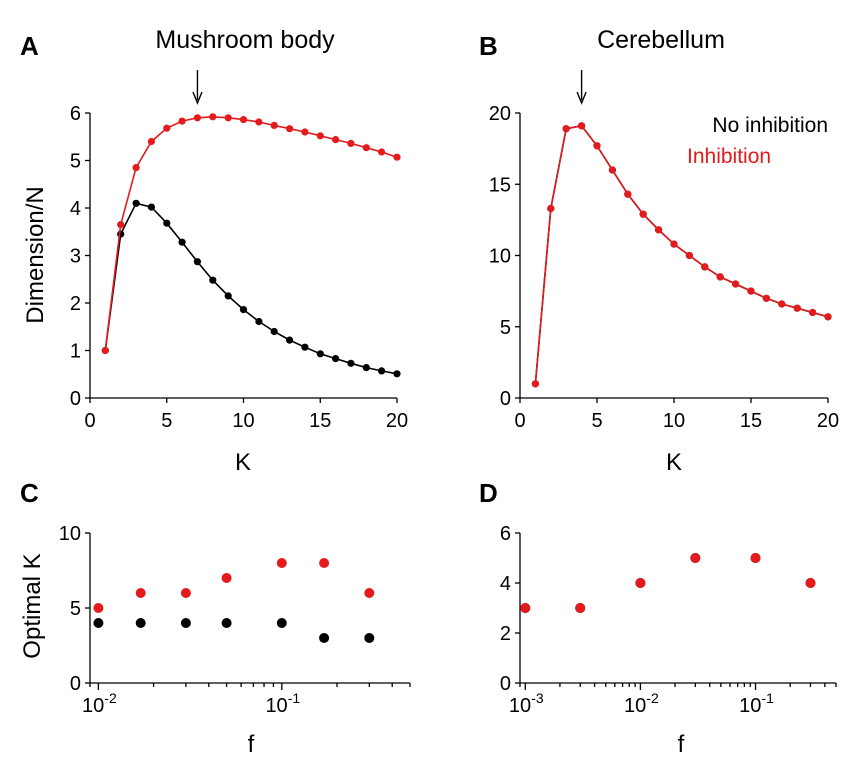  I want to click on y-tick-label-b: 10, so click(500, 257).